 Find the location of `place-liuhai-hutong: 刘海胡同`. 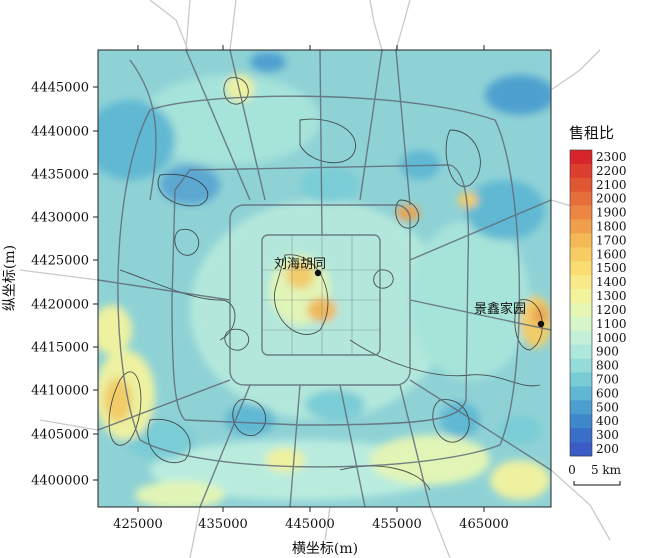

place-liuhai-hutong: 刘海胡同 is located at coordinates (300, 267).